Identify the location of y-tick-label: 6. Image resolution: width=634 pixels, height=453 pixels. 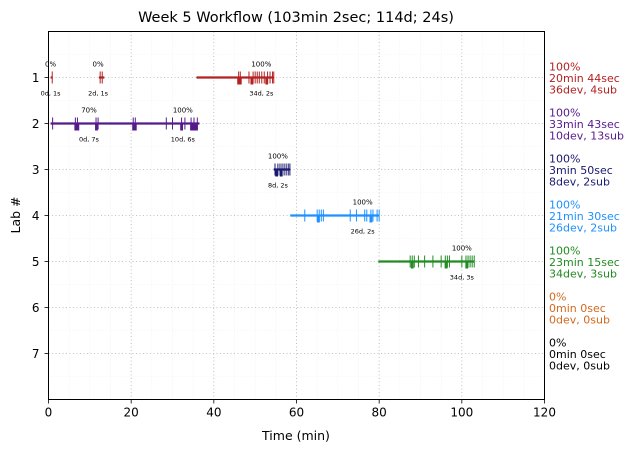
(36, 308).